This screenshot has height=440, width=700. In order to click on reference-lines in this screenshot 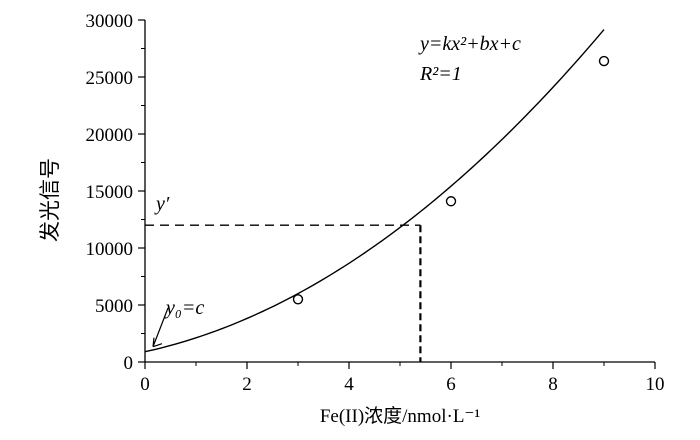, I will do `click(283, 293)`.